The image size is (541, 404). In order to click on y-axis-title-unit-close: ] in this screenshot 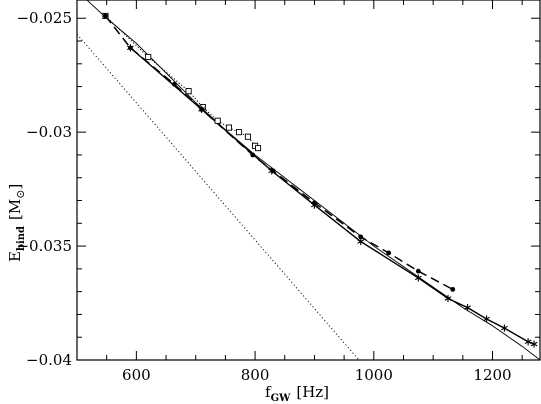, I will do `click(15, 187)`.